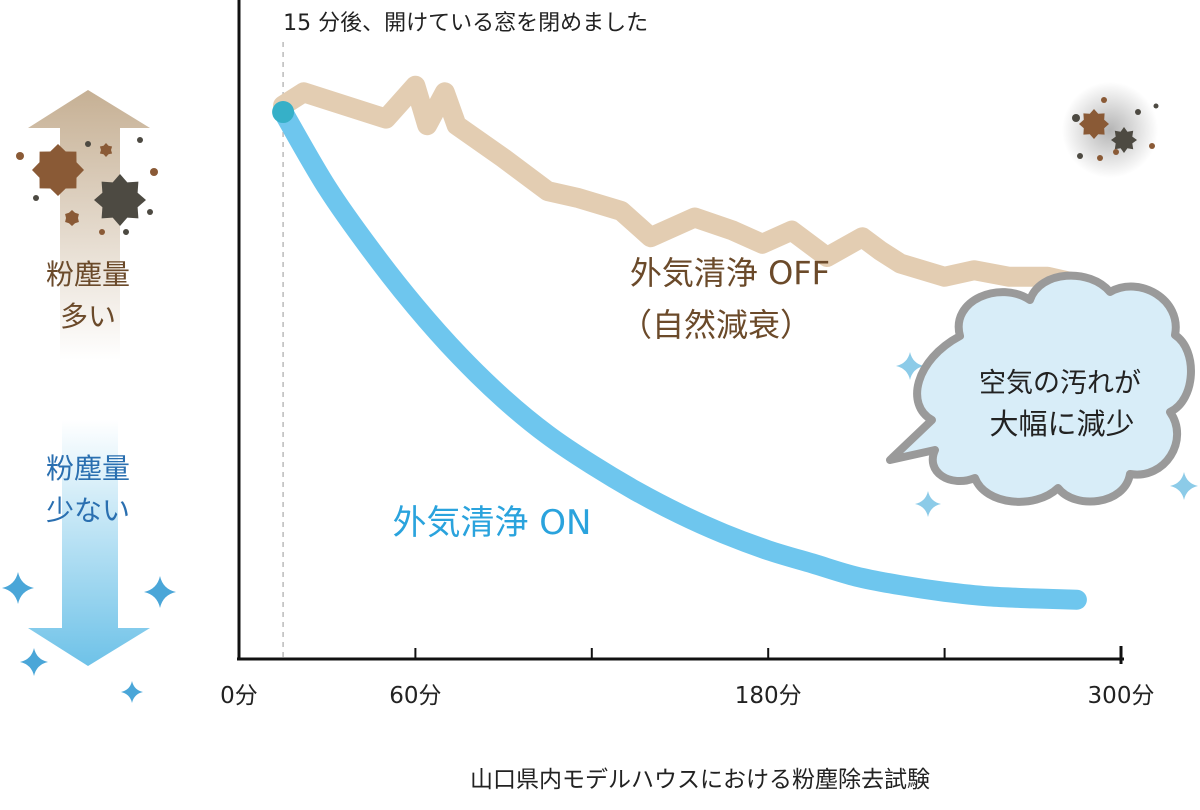 The image size is (1200, 810). Describe the element at coordinates (88, 316) in the screenshot. I see `up-label-line2: 多い` at that location.